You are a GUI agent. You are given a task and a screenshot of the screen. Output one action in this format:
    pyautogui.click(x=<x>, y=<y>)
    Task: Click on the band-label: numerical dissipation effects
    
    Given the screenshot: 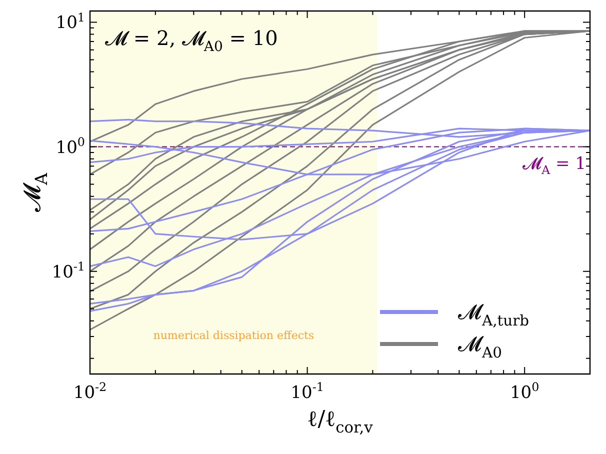 What is the action you would take?
    pyautogui.click(x=233, y=335)
    